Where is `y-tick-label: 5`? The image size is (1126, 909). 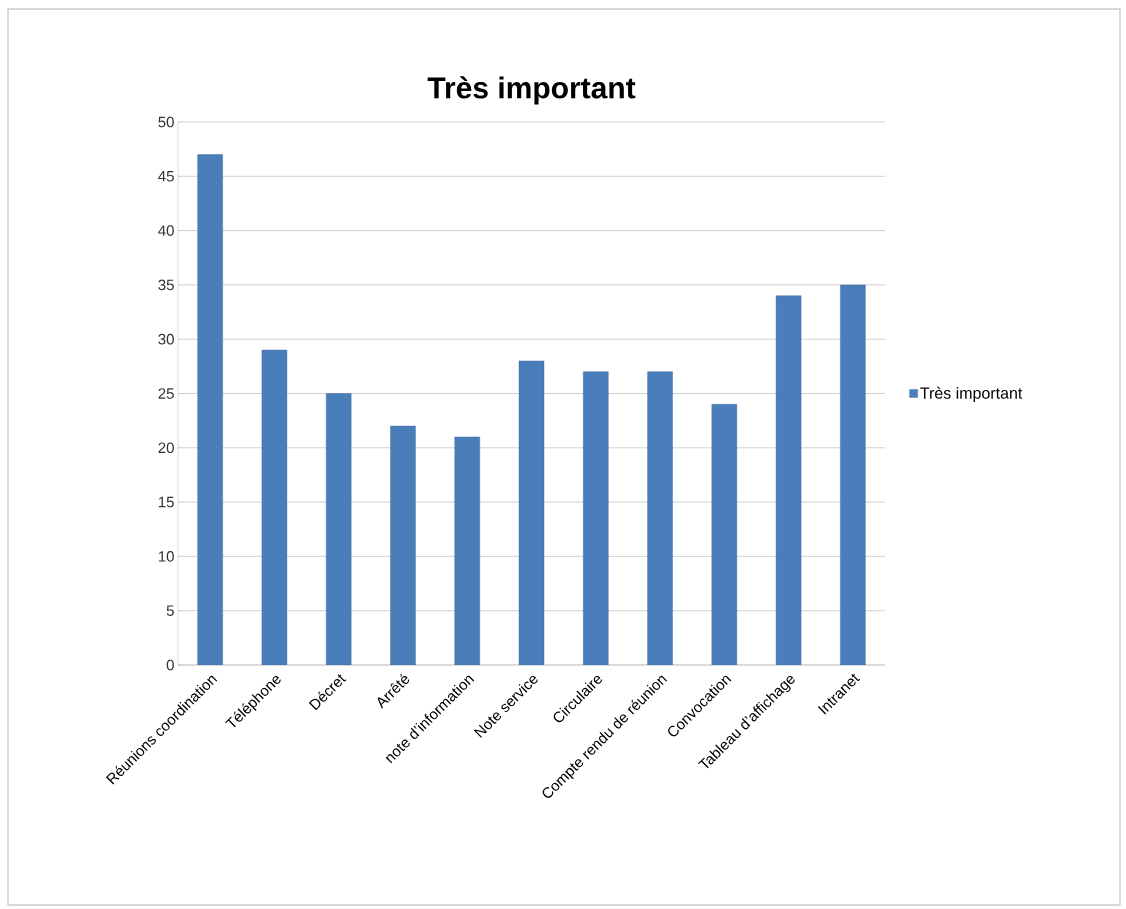
y-tick-label: 5 is located at coordinates (170, 610).